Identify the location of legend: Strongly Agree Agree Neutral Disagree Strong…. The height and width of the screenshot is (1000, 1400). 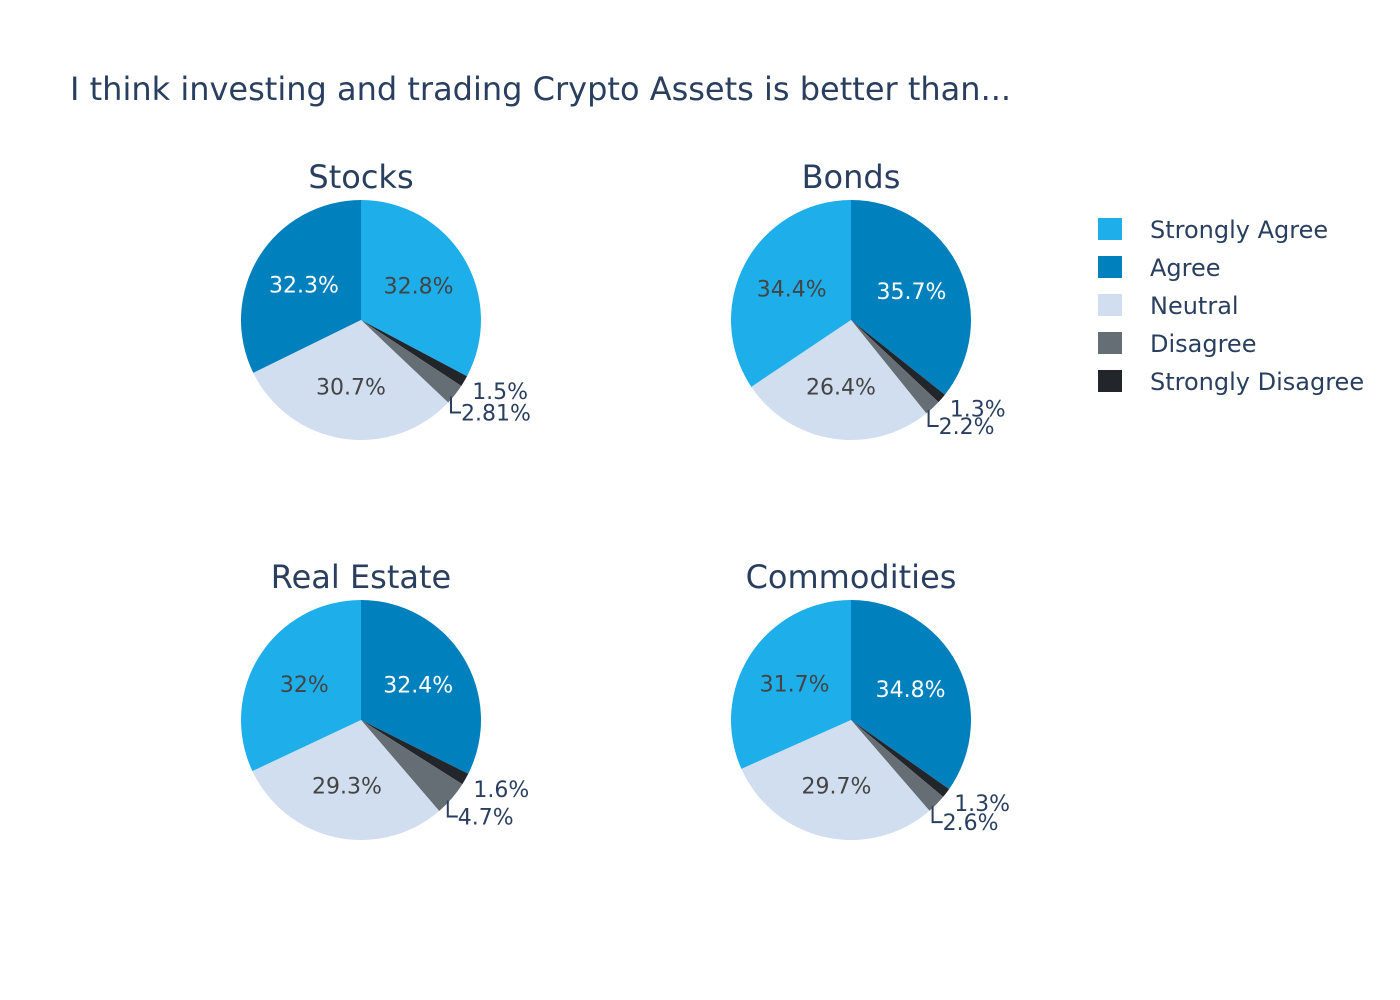
(1231, 306).